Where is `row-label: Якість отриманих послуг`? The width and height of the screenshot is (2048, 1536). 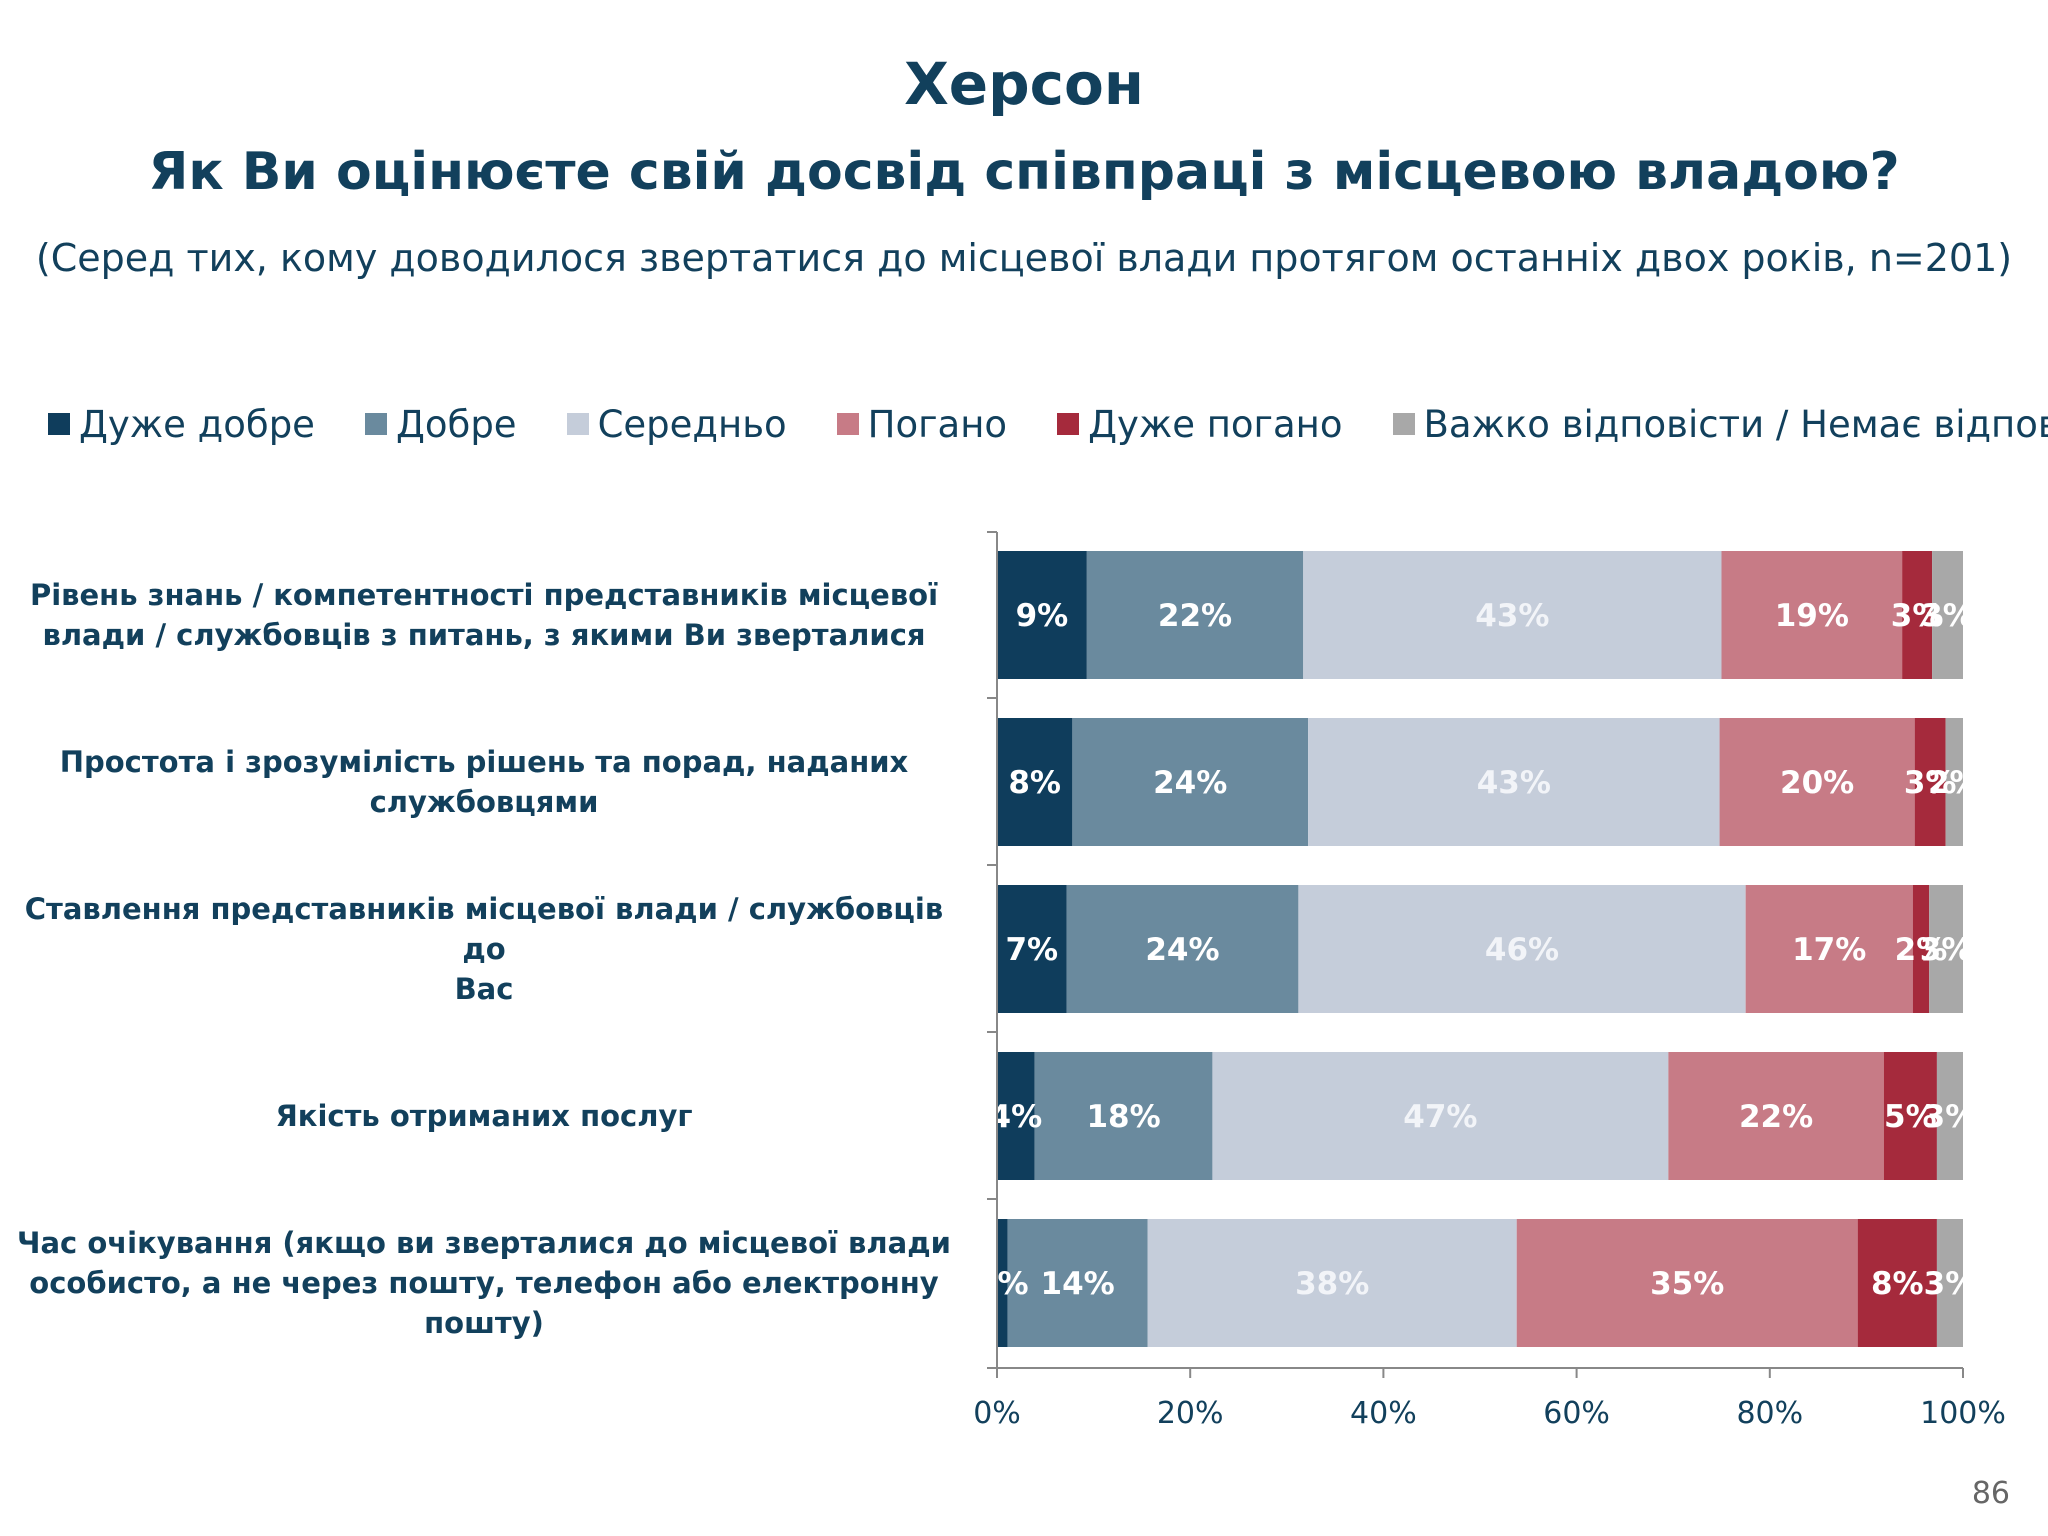
row-label: Якість отриманих послуг is located at coordinates (484, 1116).